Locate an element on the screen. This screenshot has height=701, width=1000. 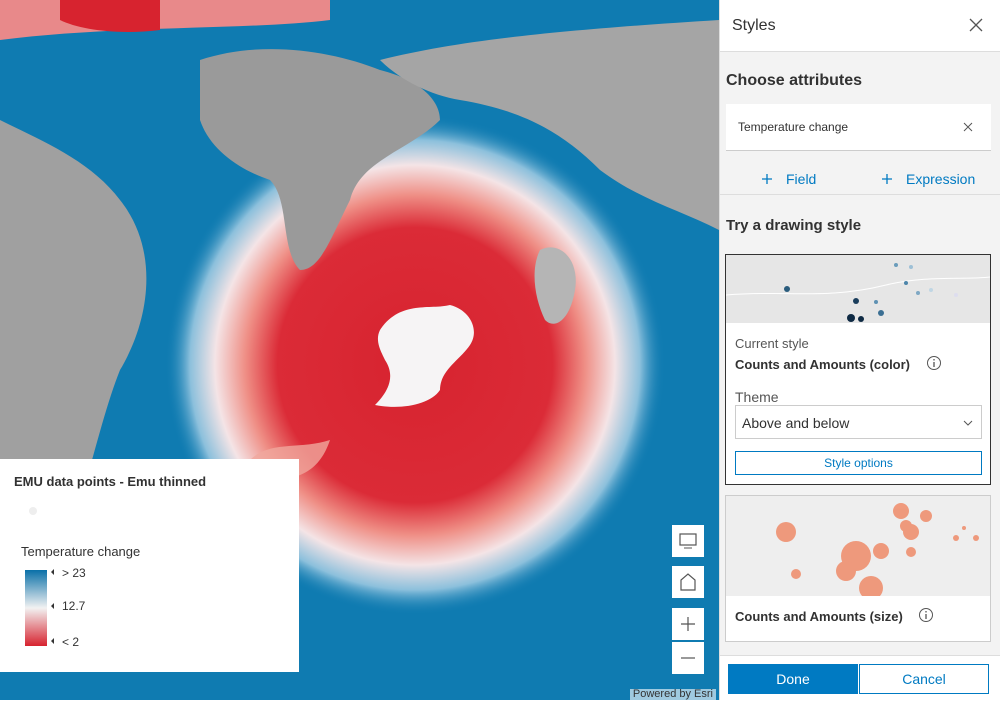
attribution: Powered by Esri is located at coordinates (672, 694).